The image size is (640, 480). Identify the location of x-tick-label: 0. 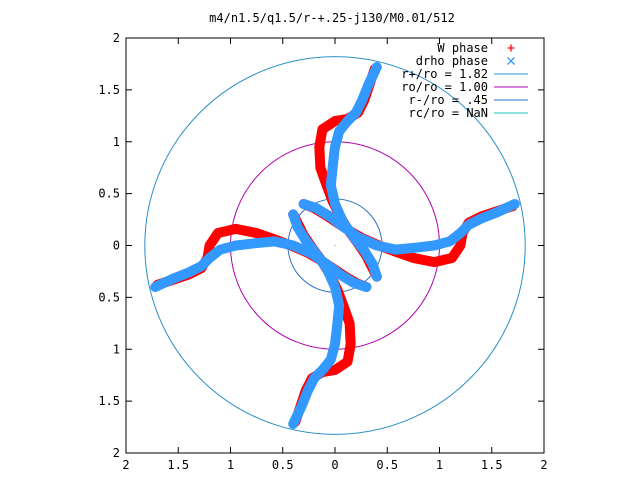
(334, 465).